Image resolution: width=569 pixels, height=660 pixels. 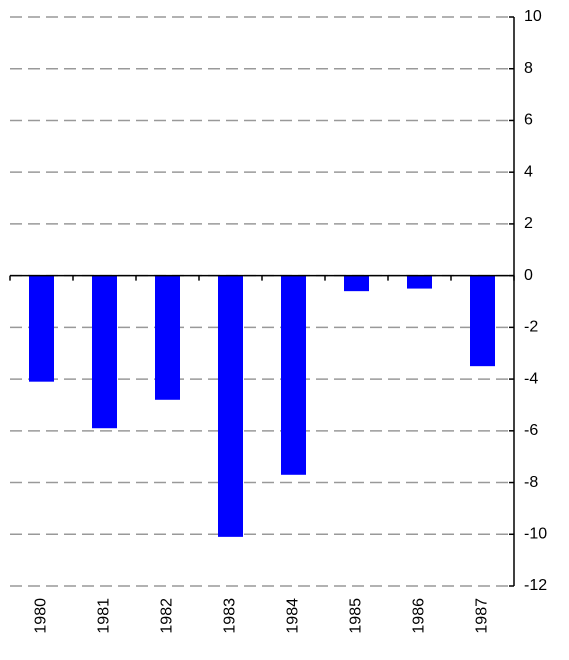 I want to click on x-tick-label: 1980, so click(x=41, y=616).